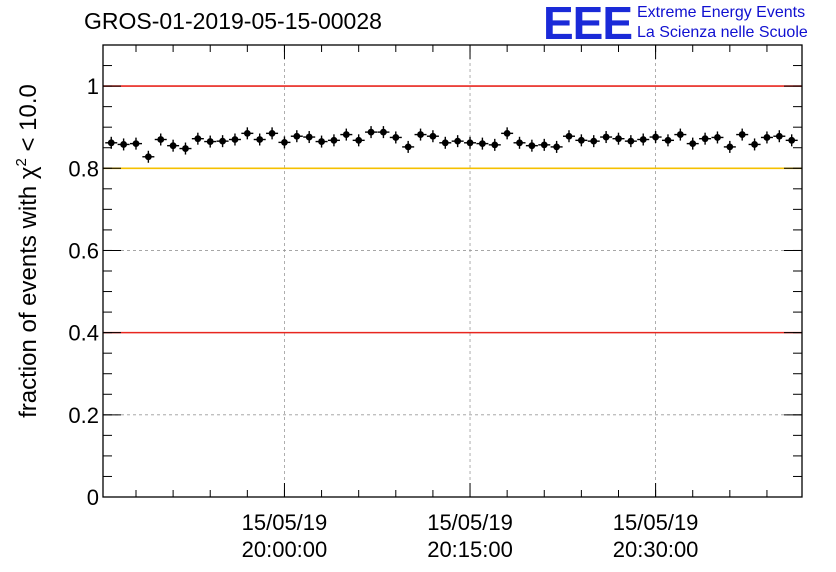 The width and height of the screenshot is (836, 572). I want to click on y-axis-label: fraction of events with χ2 < 10.0, so click(27, 251).